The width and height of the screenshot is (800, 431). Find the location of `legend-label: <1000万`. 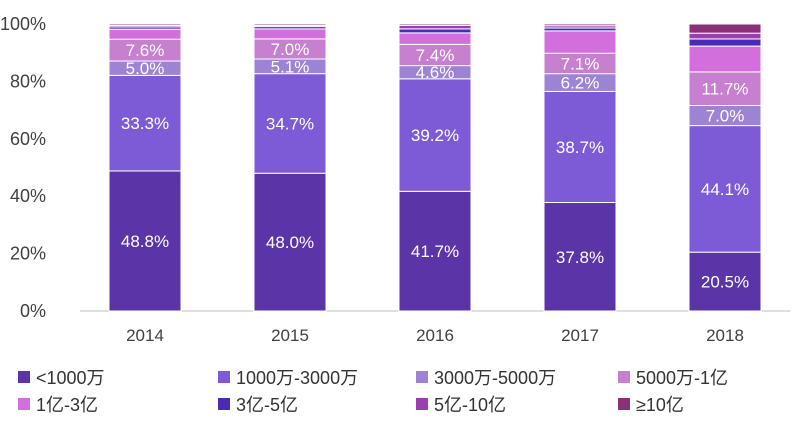

legend-label: <1000万 is located at coordinates (70, 378).